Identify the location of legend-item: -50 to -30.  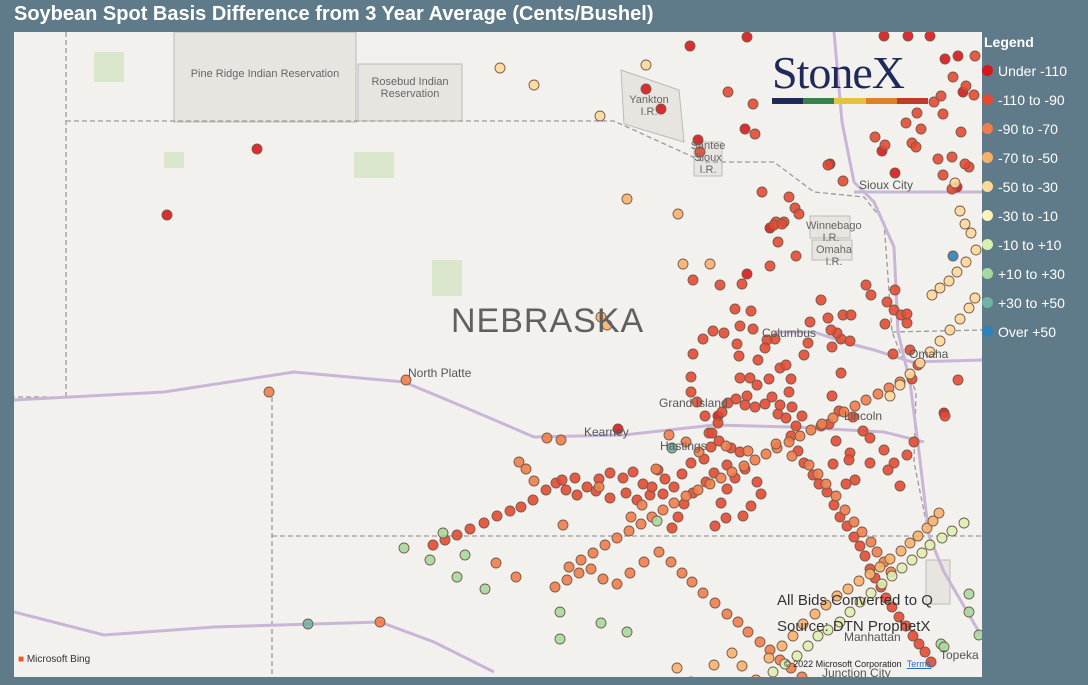
(1035, 186).